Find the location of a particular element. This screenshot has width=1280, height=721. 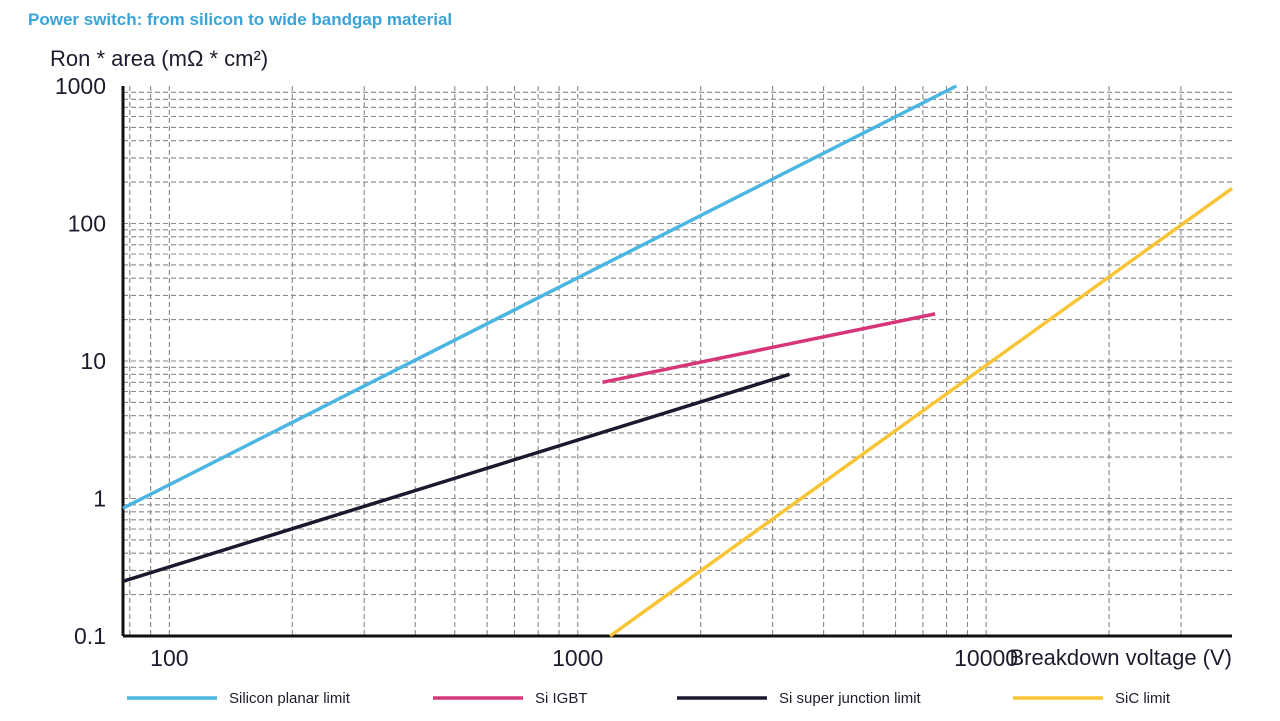

y-tick-label: 0.1 is located at coordinates (90, 636).